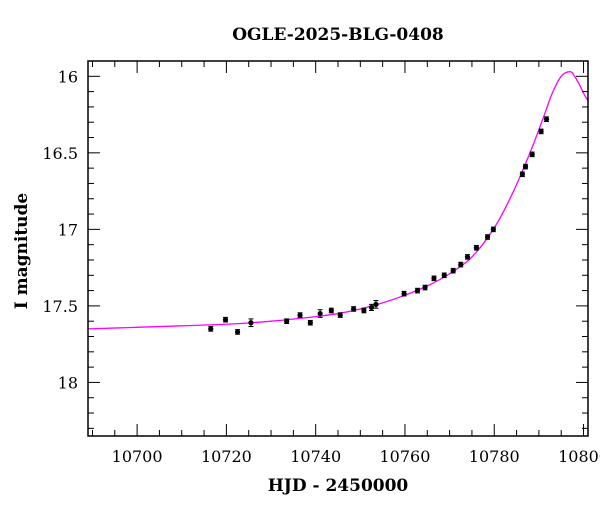  Describe the element at coordinates (338, 486) in the screenshot. I see `x-axis-label: HJD - 2450000` at that location.